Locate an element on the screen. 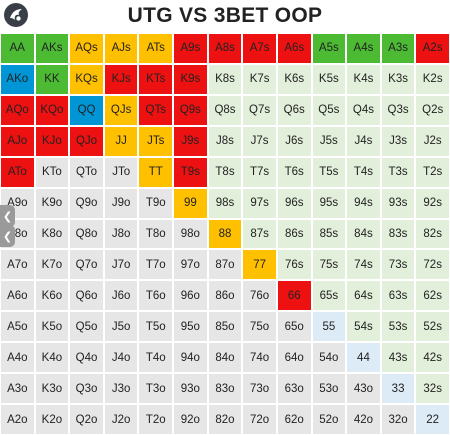 This screenshot has width=450, height=435. hand-cell: J3s is located at coordinates (398, 141).